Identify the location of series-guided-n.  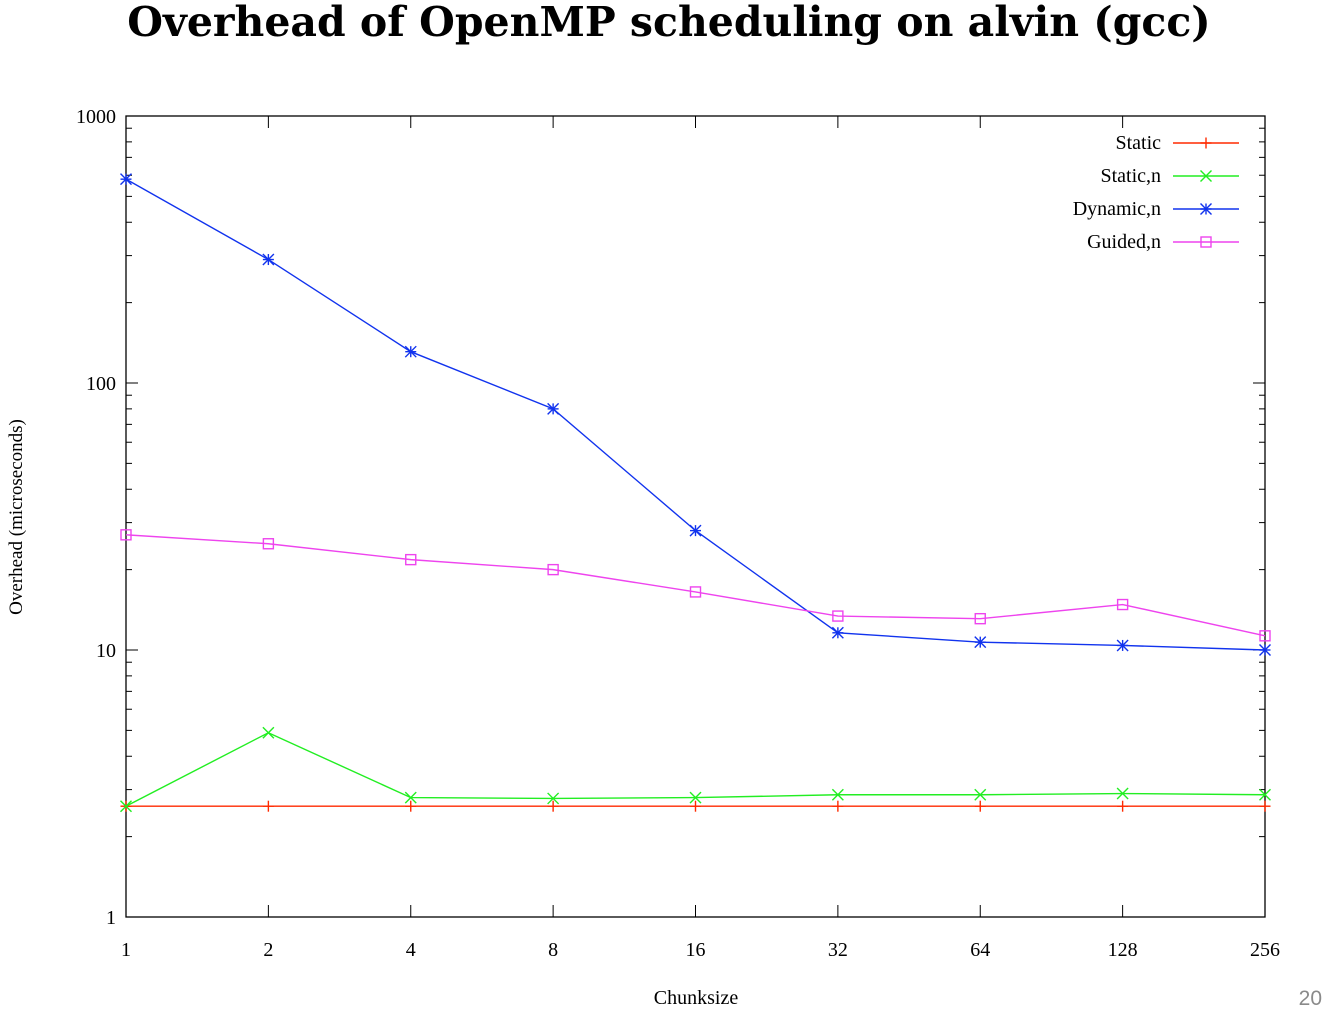
(695, 585).